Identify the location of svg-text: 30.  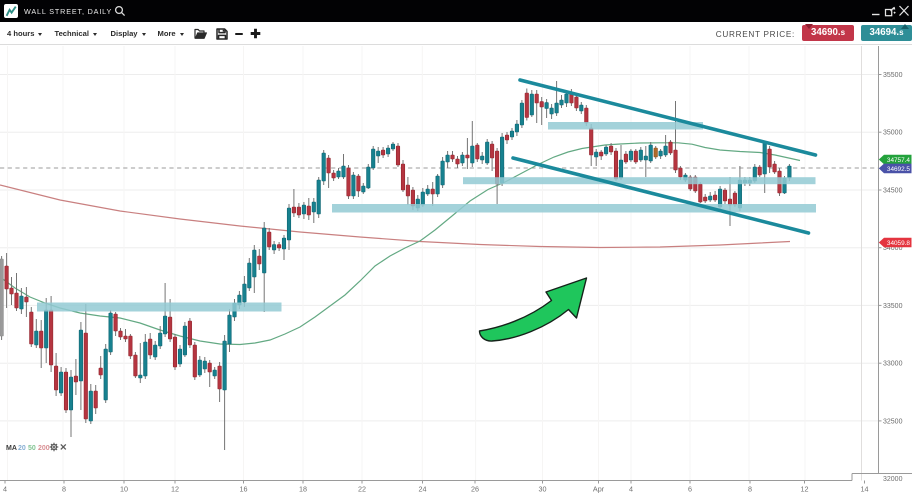
(543, 489).